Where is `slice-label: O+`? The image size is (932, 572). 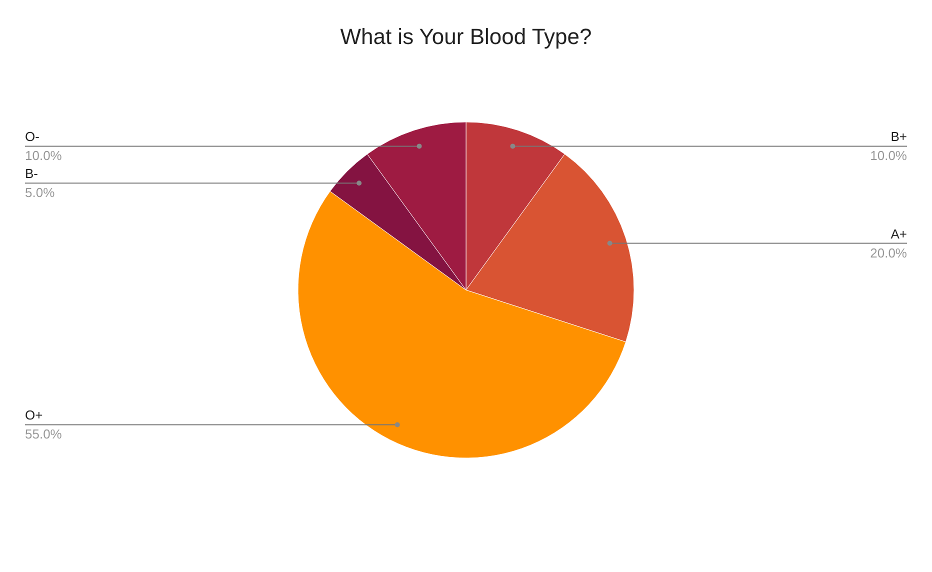 slice-label: O+ is located at coordinates (34, 415).